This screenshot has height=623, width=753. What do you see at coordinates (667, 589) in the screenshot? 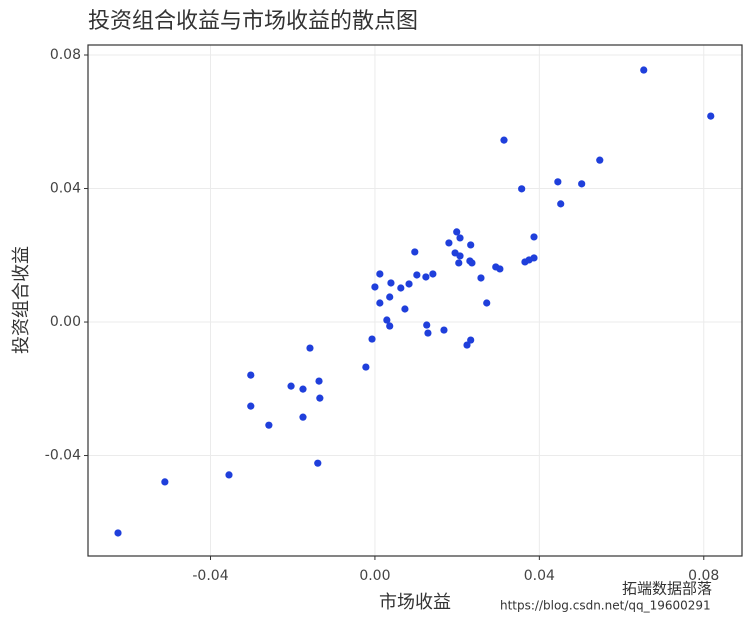
I see `watermark: 拓端数据部落` at bounding box center [667, 589].